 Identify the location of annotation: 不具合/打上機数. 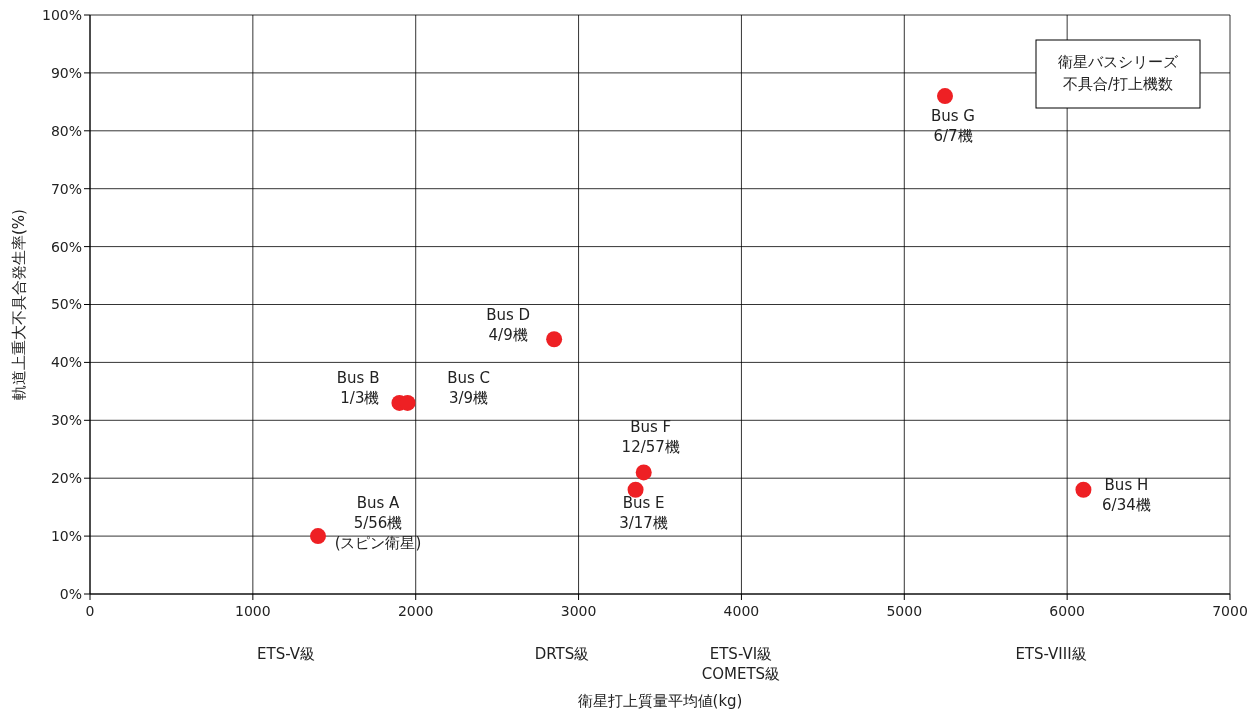
(1118, 84).